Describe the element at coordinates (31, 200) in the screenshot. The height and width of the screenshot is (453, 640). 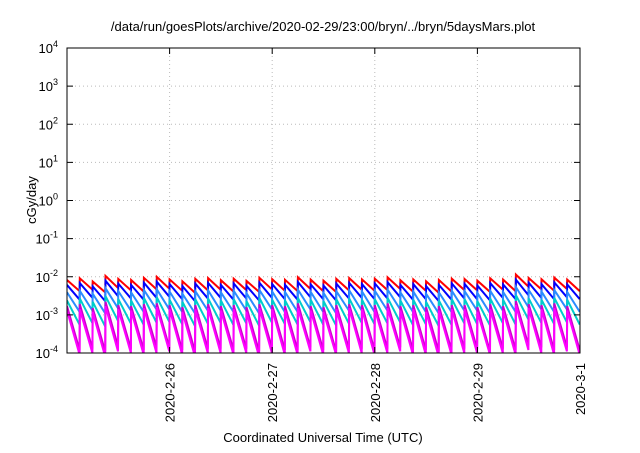
I see `y-axis-label: cGy/day` at that location.